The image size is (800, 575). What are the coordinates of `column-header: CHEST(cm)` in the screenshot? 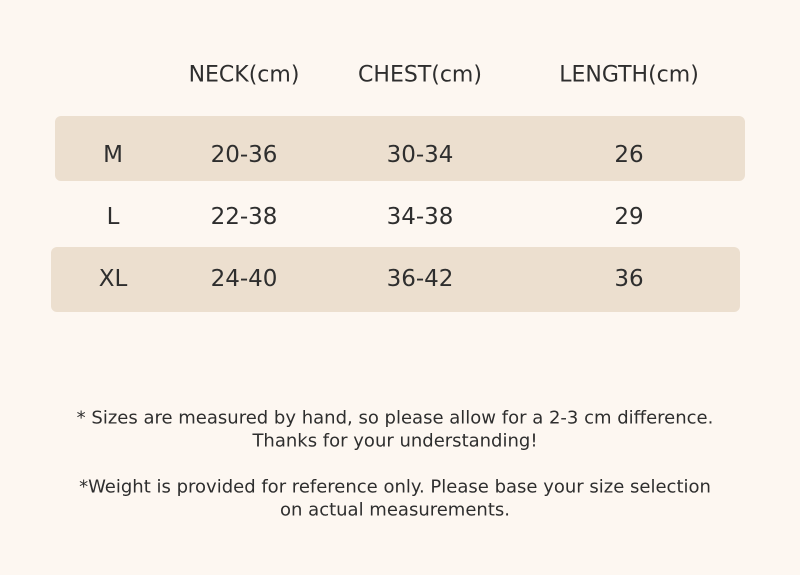 It's located at (420, 75).